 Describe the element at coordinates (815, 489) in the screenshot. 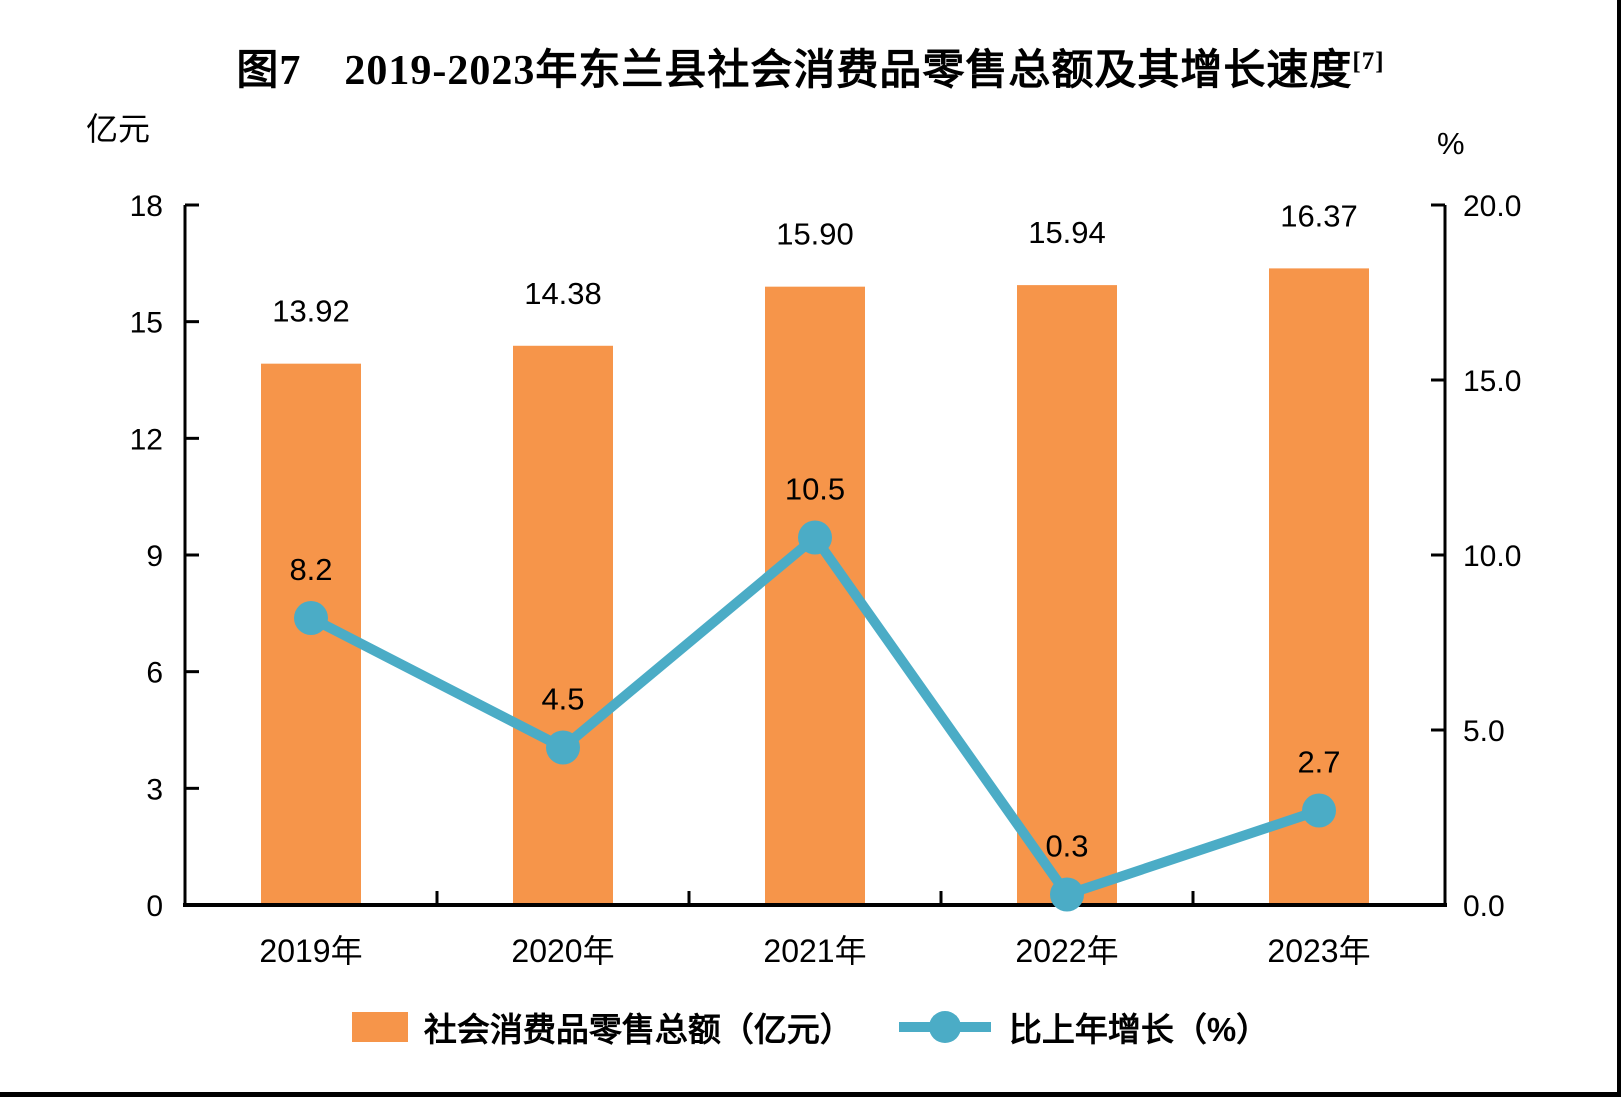

I see `line-value-label: 10.5` at that location.